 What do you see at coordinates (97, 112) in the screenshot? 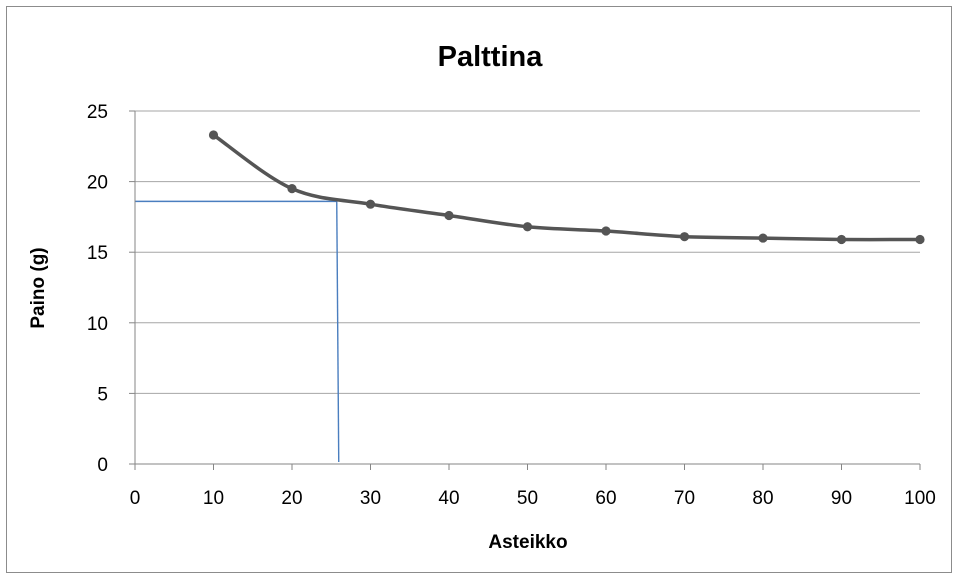
I see `y-tick-label: 25` at bounding box center [97, 112].